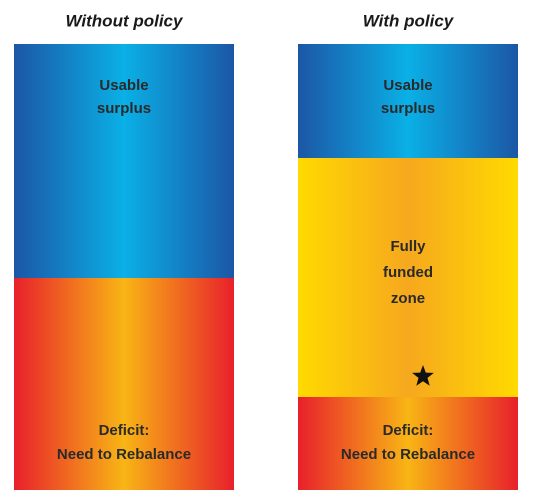  Describe the element at coordinates (408, 298) in the screenshot. I see `block-label: zone` at that location.